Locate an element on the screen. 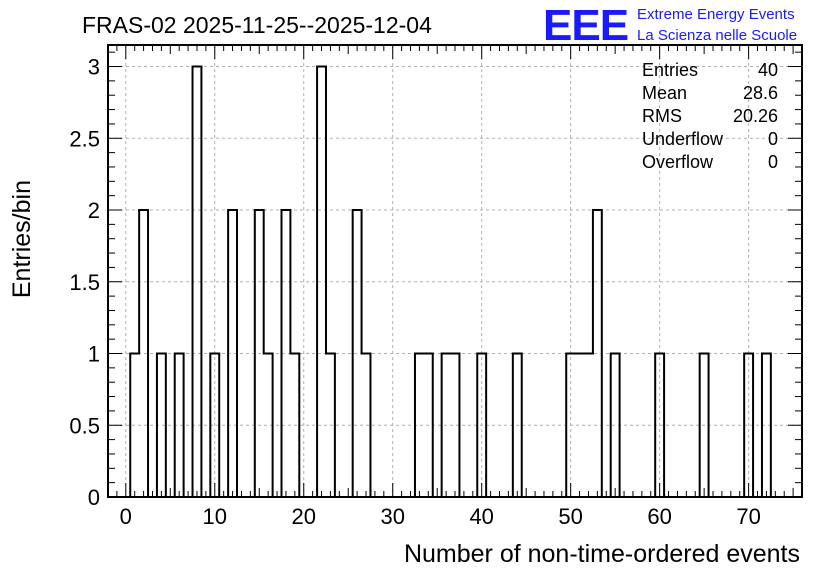  logo-mark: EEE is located at coordinates (585, 25).